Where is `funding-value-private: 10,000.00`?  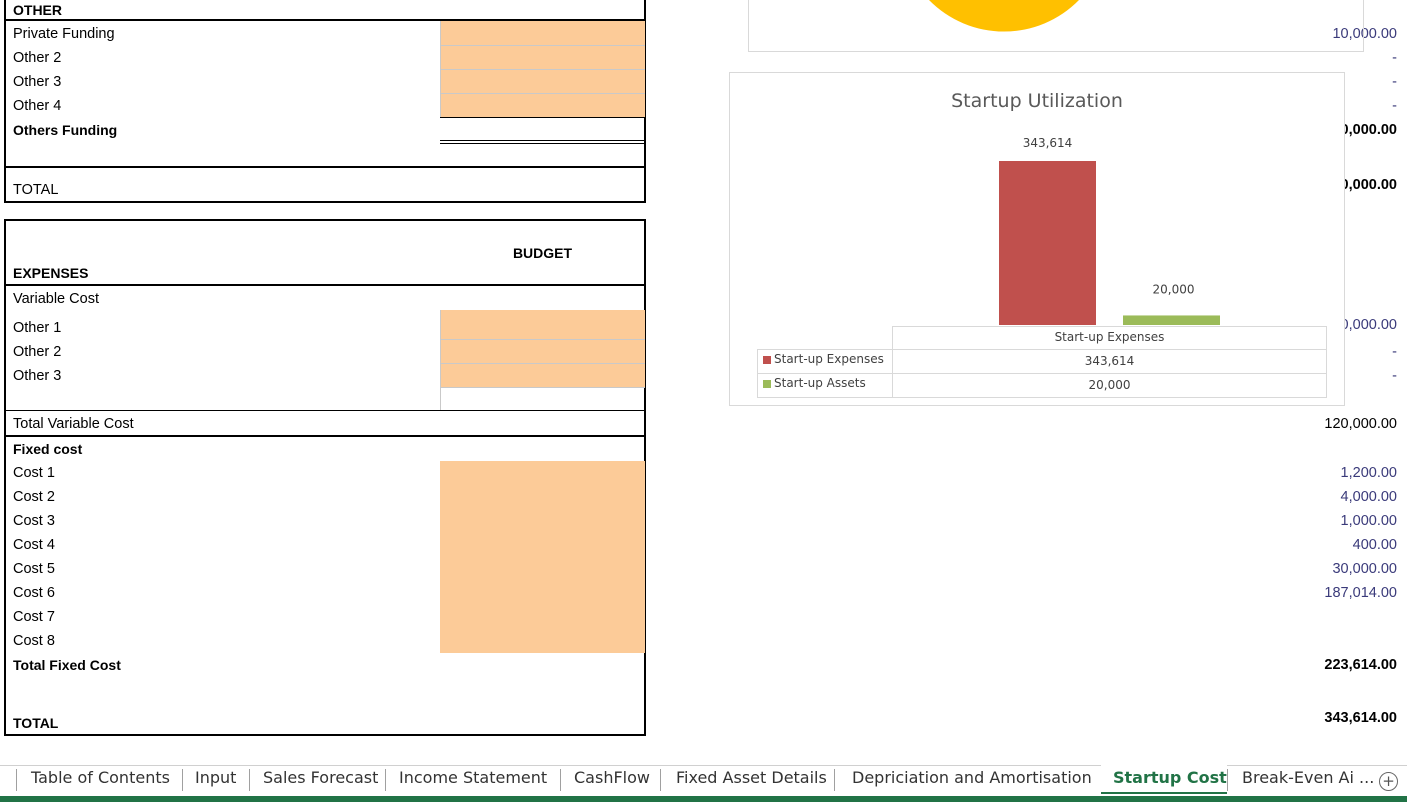
funding-value-private: 10,000.00 is located at coordinates (1364, 34).